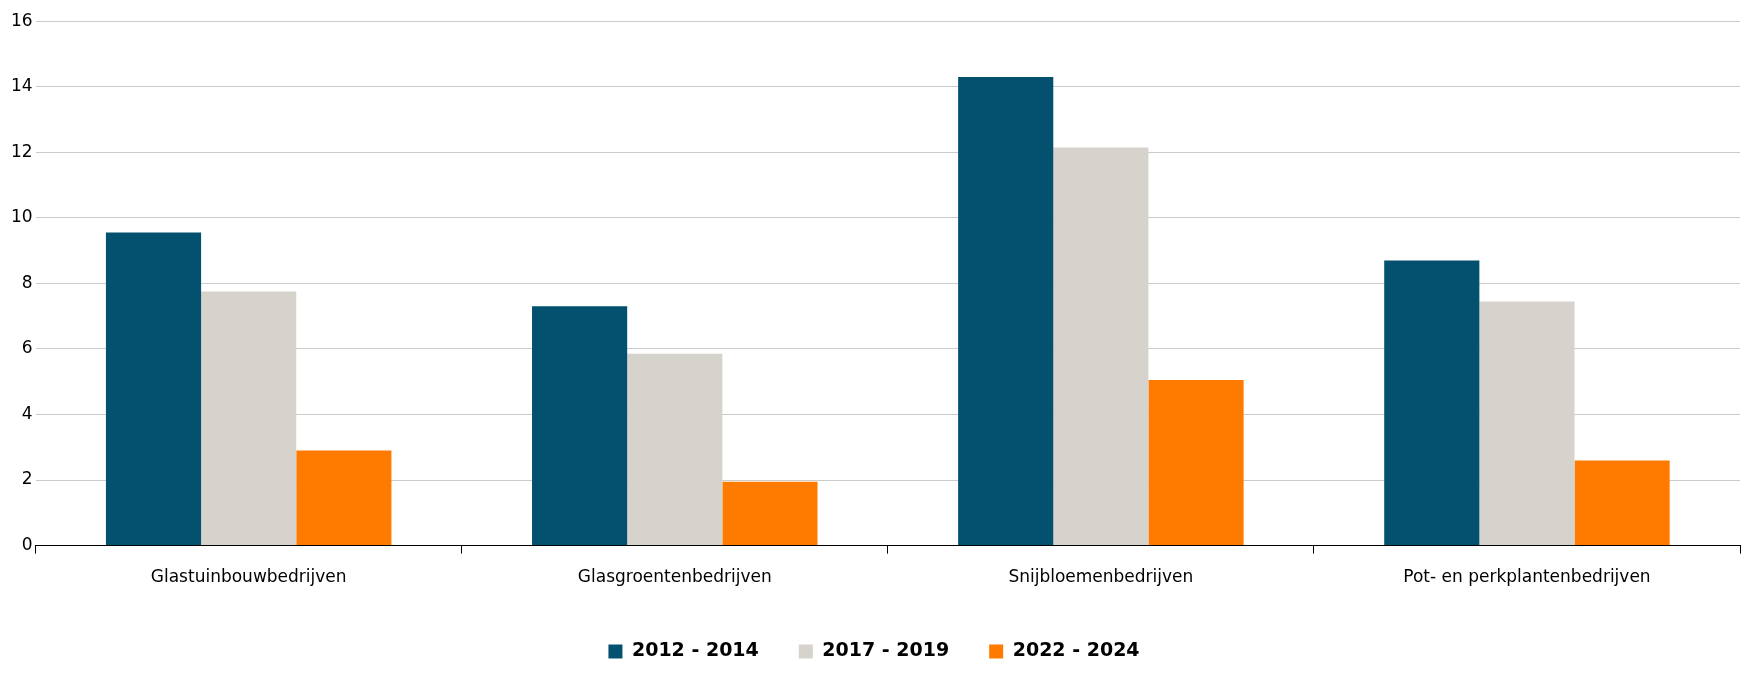 This screenshot has width=1758, height=679. I want to click on legend-label: 2017 - 2019, so click(886, 649).